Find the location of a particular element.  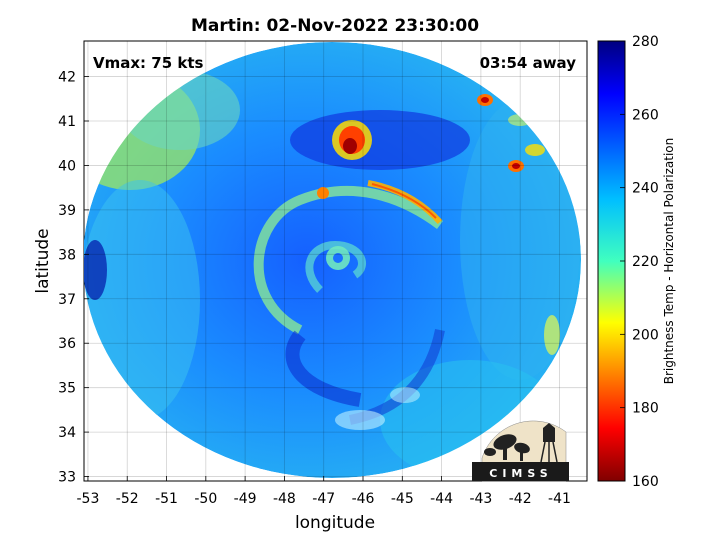

y-tick-label: 37 is located at coordinates (67, 300).